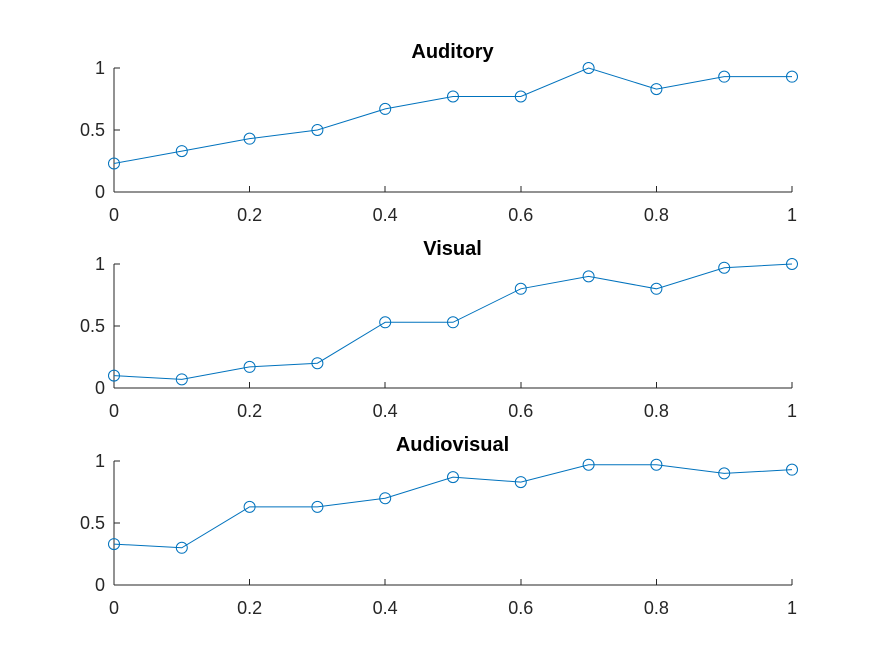 The height and width of the screenshot is (656, 875). Describe the element at coordinates (452, 249) in the screenshot. I see `subplot-title: Visual` at that location.